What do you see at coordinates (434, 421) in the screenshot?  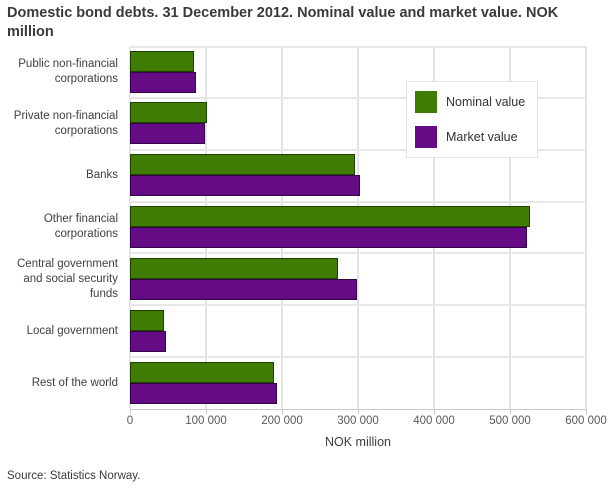 I see `x-tick-label: 400 000` at bounding box center [434, 421].